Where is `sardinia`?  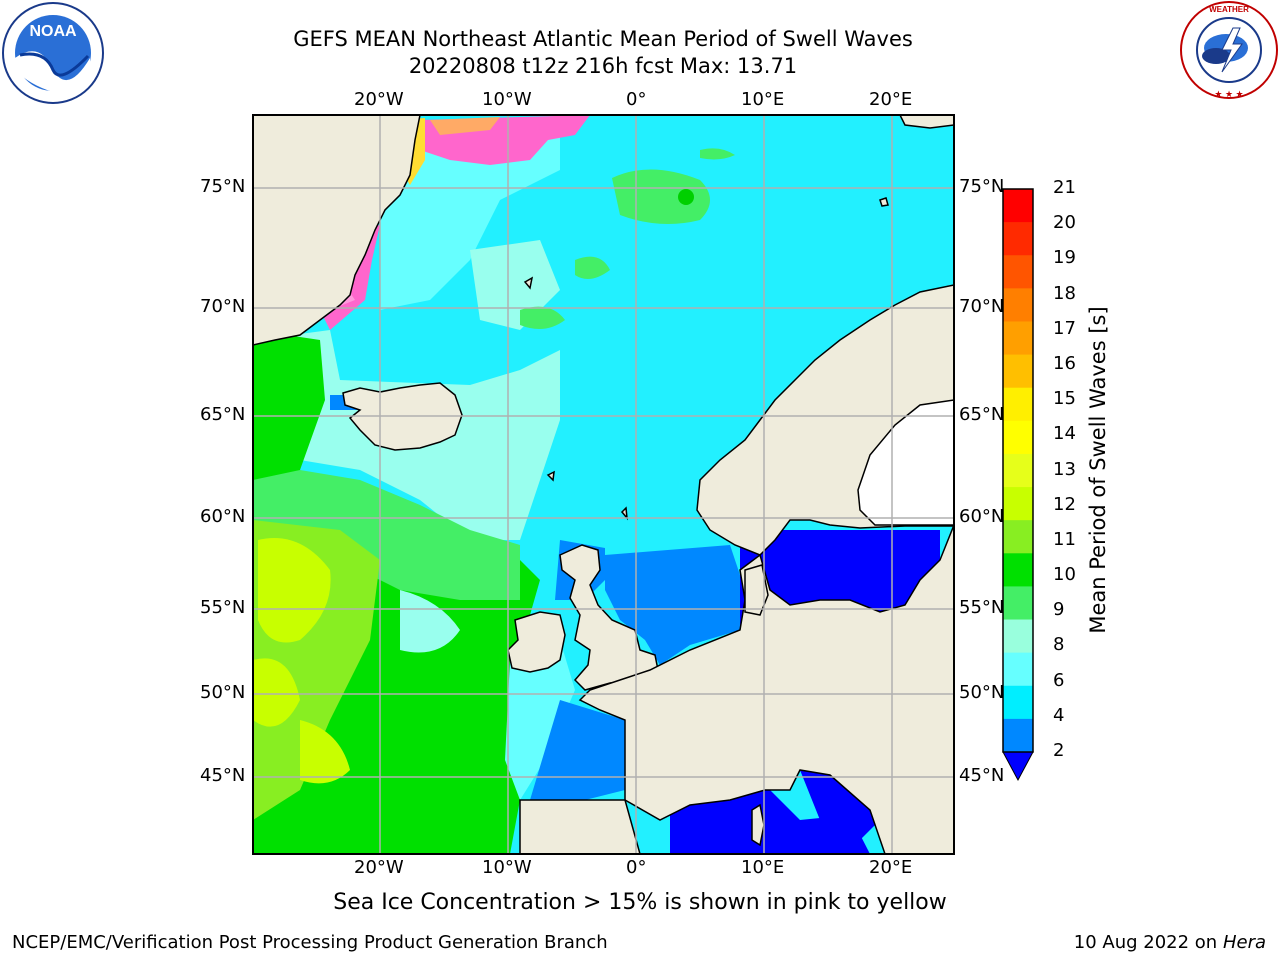 sardinia is located at coordinates (758, 825).